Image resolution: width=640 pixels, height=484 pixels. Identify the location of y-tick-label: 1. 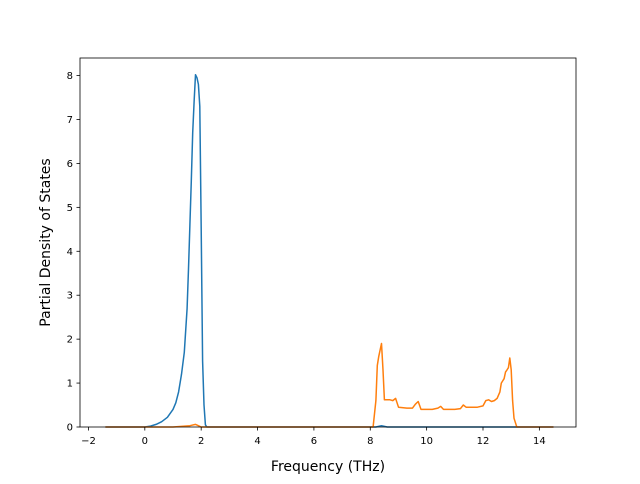
(70, 384).